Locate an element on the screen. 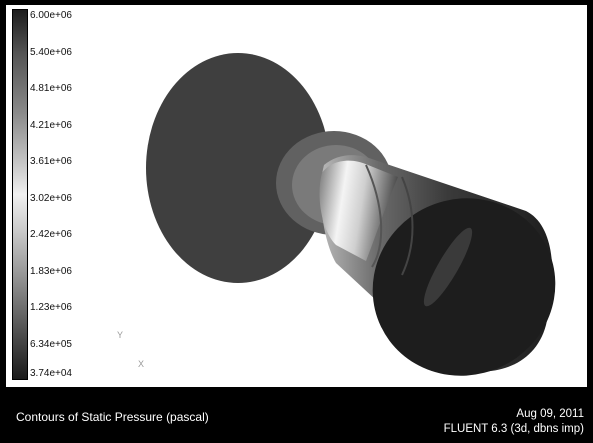  axis-x-label: X is located at coordinates (141, 364).